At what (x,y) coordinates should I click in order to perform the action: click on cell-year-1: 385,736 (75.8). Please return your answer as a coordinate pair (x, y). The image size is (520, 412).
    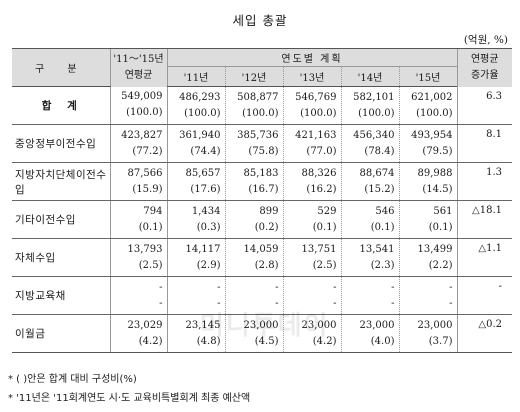
    Looking at the image, I should click on (253, 143).